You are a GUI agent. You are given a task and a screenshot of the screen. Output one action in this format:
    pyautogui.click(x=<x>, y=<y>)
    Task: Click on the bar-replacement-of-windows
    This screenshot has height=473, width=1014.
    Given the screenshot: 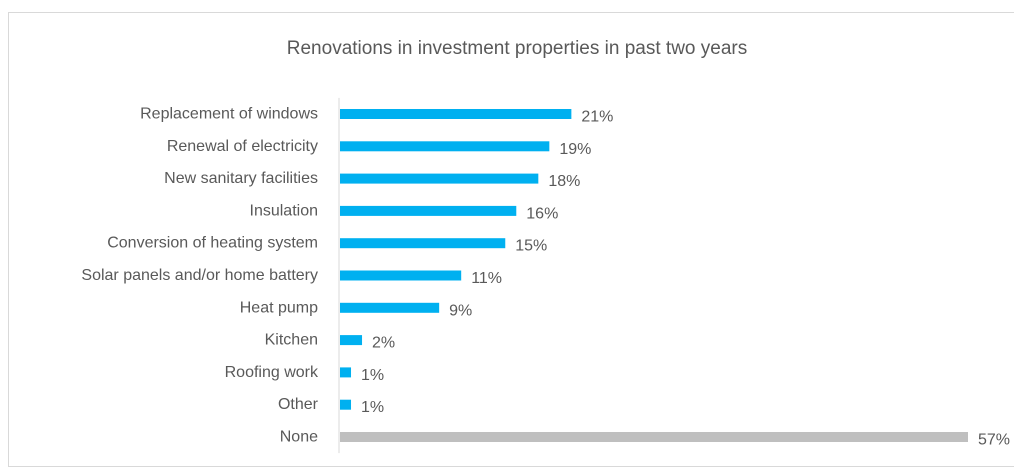 What is the action you would take?
    pyautogui.click(x=456, y=114)
    